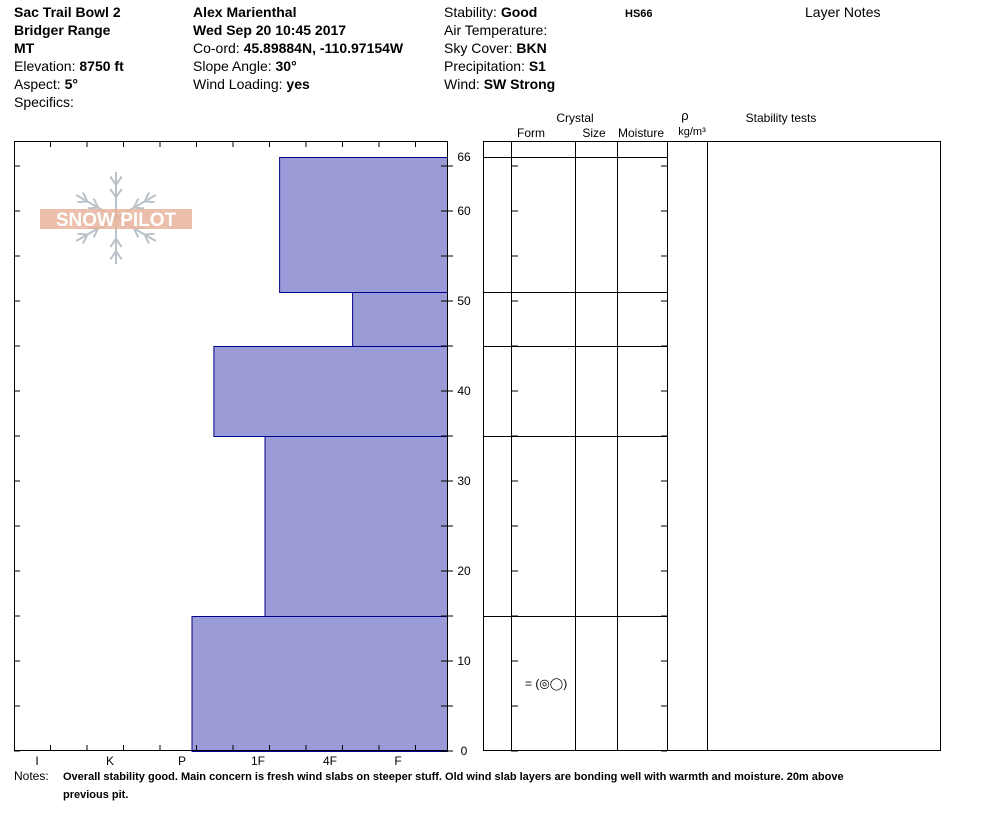 Image resolution: width=994 pixels, height=840 pixels. Describe the element at coordinates (531, 133) in the screenshot. I see `form-header: Form` at that location.